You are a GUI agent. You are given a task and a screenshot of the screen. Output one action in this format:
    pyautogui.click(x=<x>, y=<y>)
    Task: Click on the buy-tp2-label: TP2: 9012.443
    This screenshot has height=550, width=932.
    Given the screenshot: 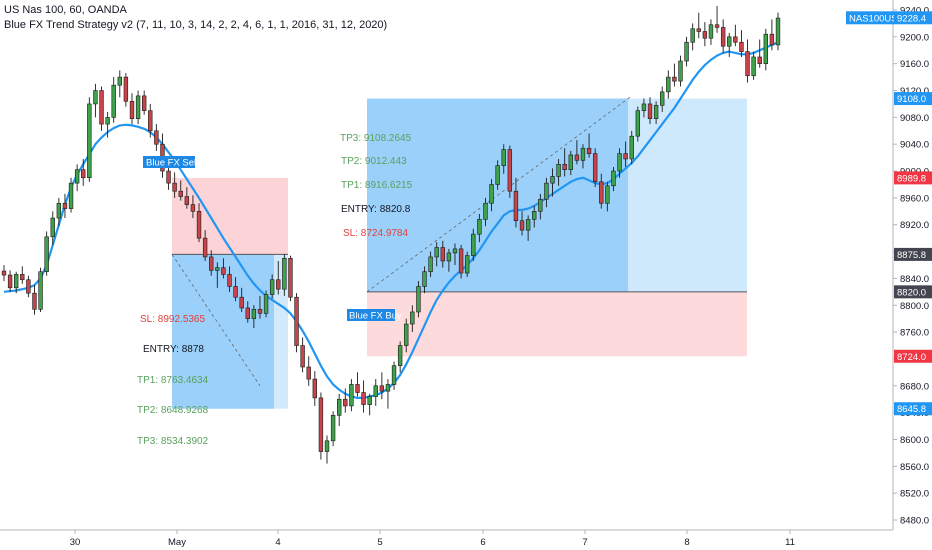 What is the action you would take?
    pyautogui.click(x=374, y=161)
    